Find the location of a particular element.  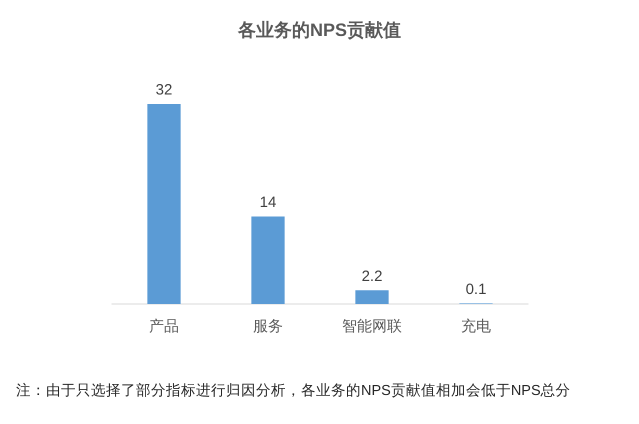

text: 注：由于只选择了部分指标进行归因分析，各业务的NPS贡献值相加会低于NPS总分 is located at coordinates (294, 391).